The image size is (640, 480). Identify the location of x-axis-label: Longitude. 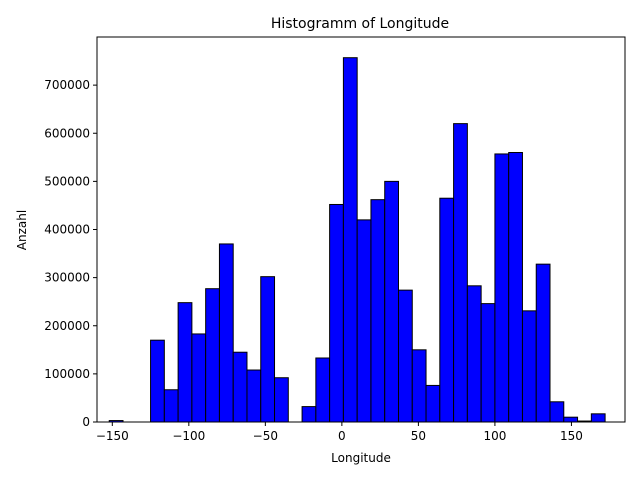
(361, 458).